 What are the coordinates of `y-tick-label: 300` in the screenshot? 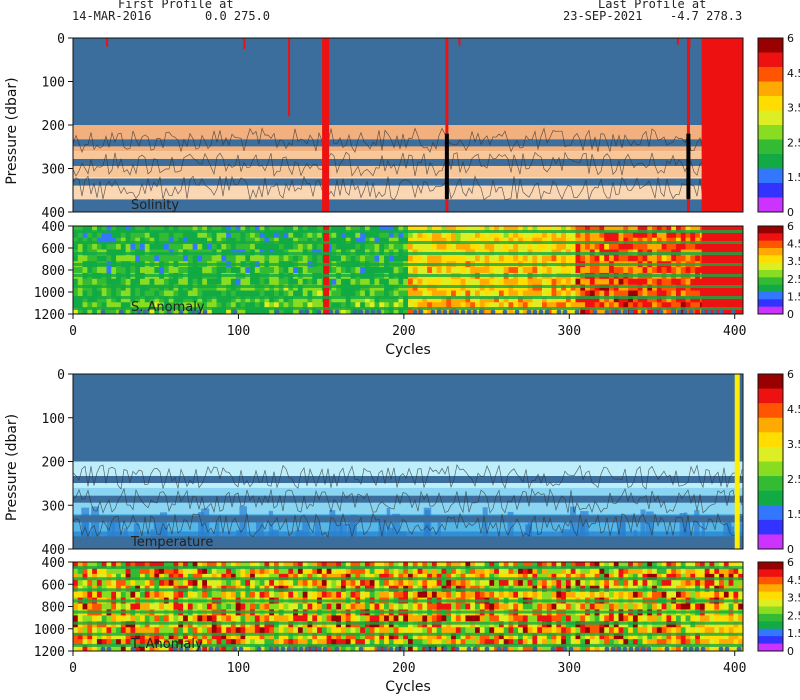 It's located at (53, 506).